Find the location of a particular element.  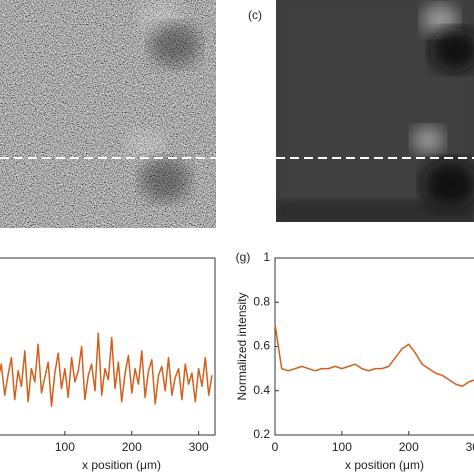

y-tick-label: 0.4 is located at coordinates (261, 390).